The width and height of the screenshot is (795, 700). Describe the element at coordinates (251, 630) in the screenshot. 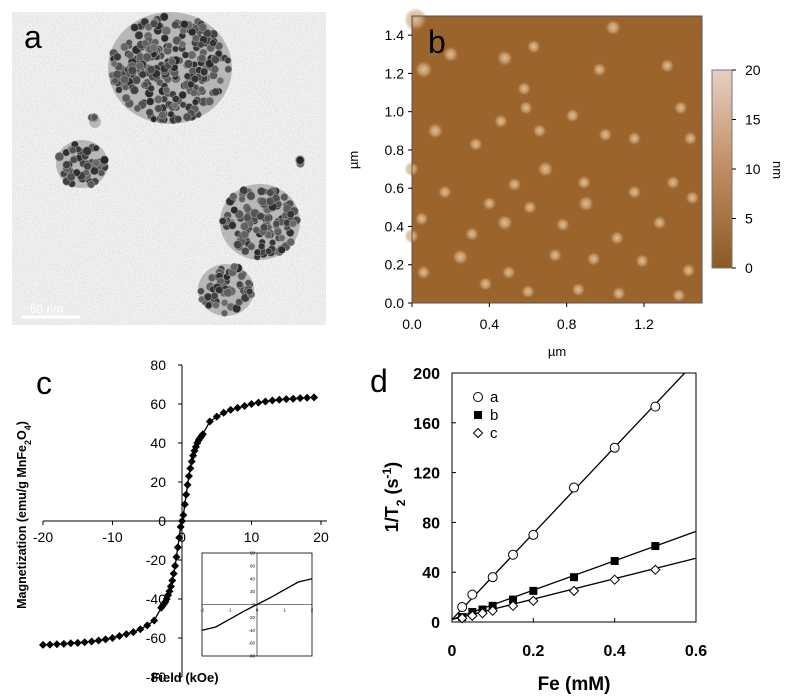

I see `inset-y-tick-label: -40` at that location.